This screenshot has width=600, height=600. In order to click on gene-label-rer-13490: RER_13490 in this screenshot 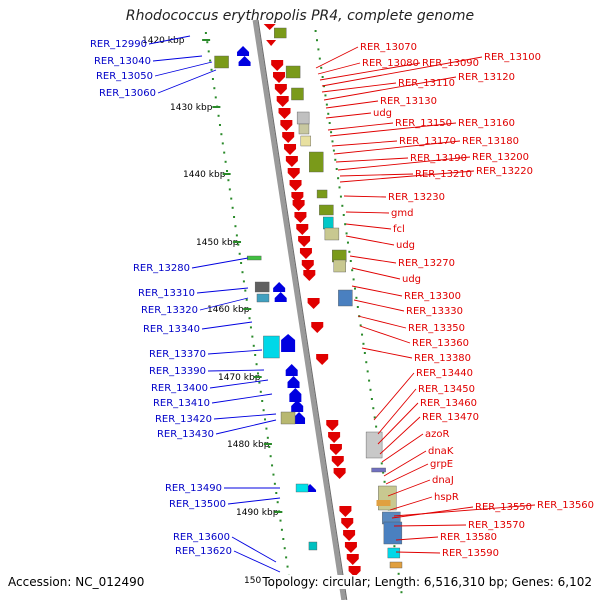, I will do `click(193, 488)`.